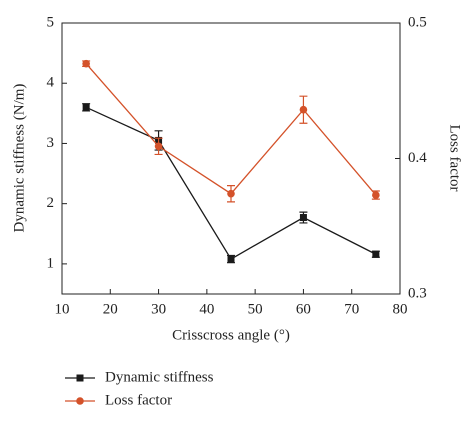 The width and height of the screenshot is (474, 423). What do you see at coordinates (158, 309) in the screenshot?
I see `x-tick-label: 30` at bounding box center [158, 309].